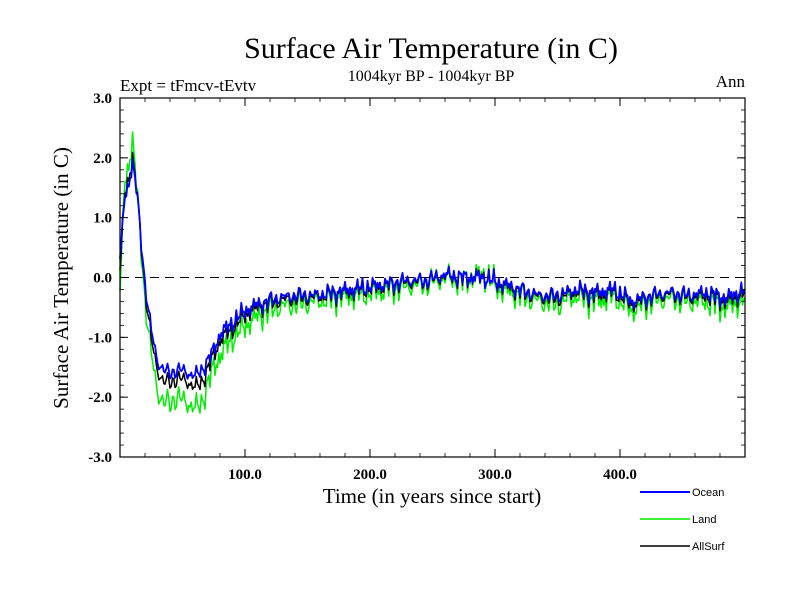 The width and height of the screenshot is (800, 600). Describe the element at coordinates (431, 76) in the screenshot. I see `chart-subtitle: 1004kyr BP - 1004kyr BP` at that location.